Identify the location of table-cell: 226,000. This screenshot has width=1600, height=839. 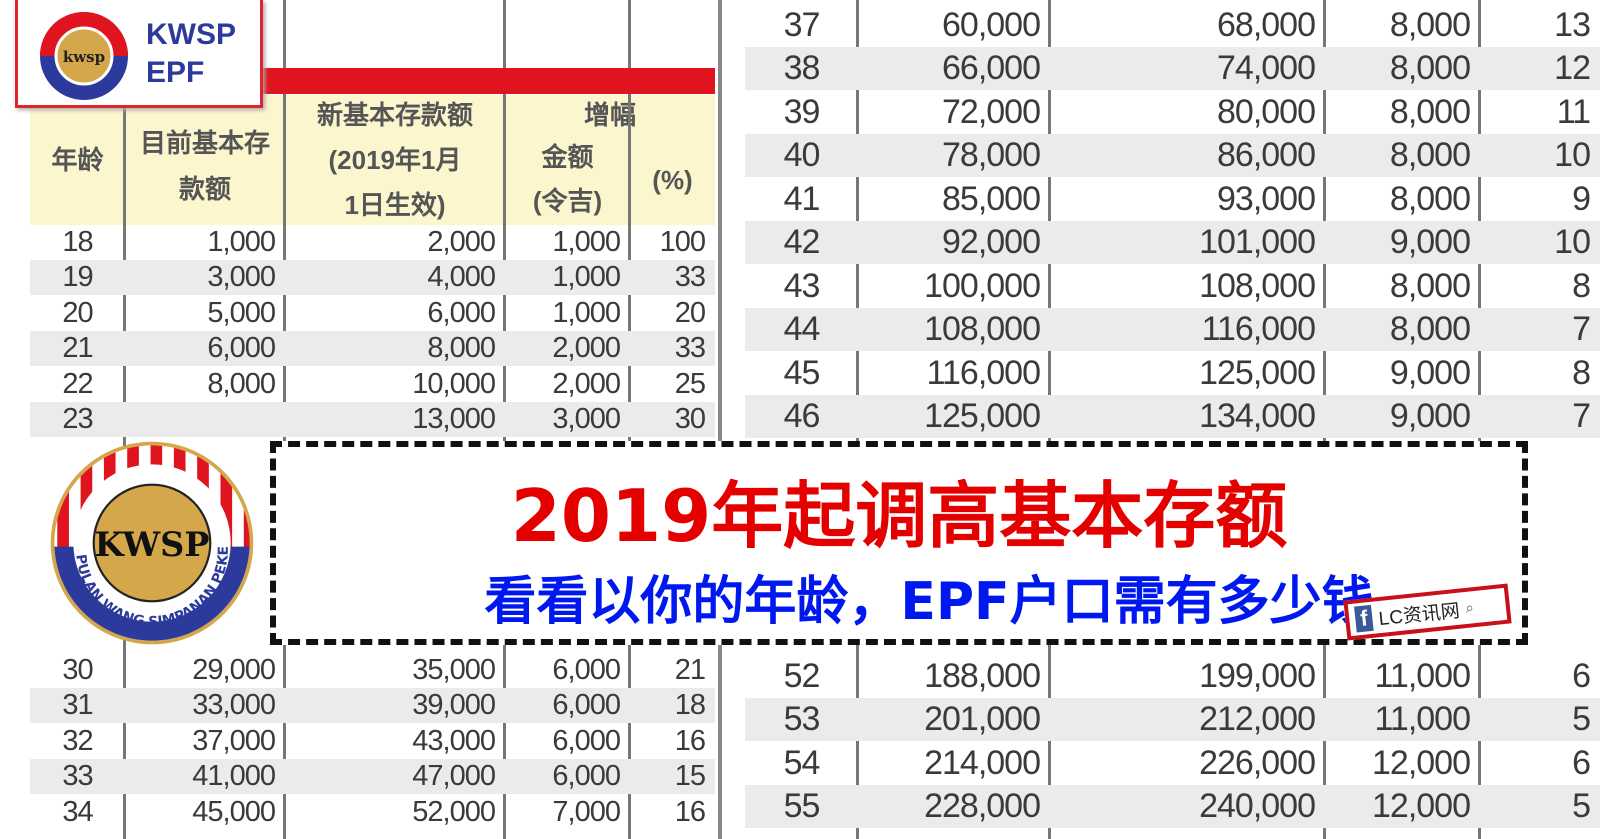
(1257, 762).